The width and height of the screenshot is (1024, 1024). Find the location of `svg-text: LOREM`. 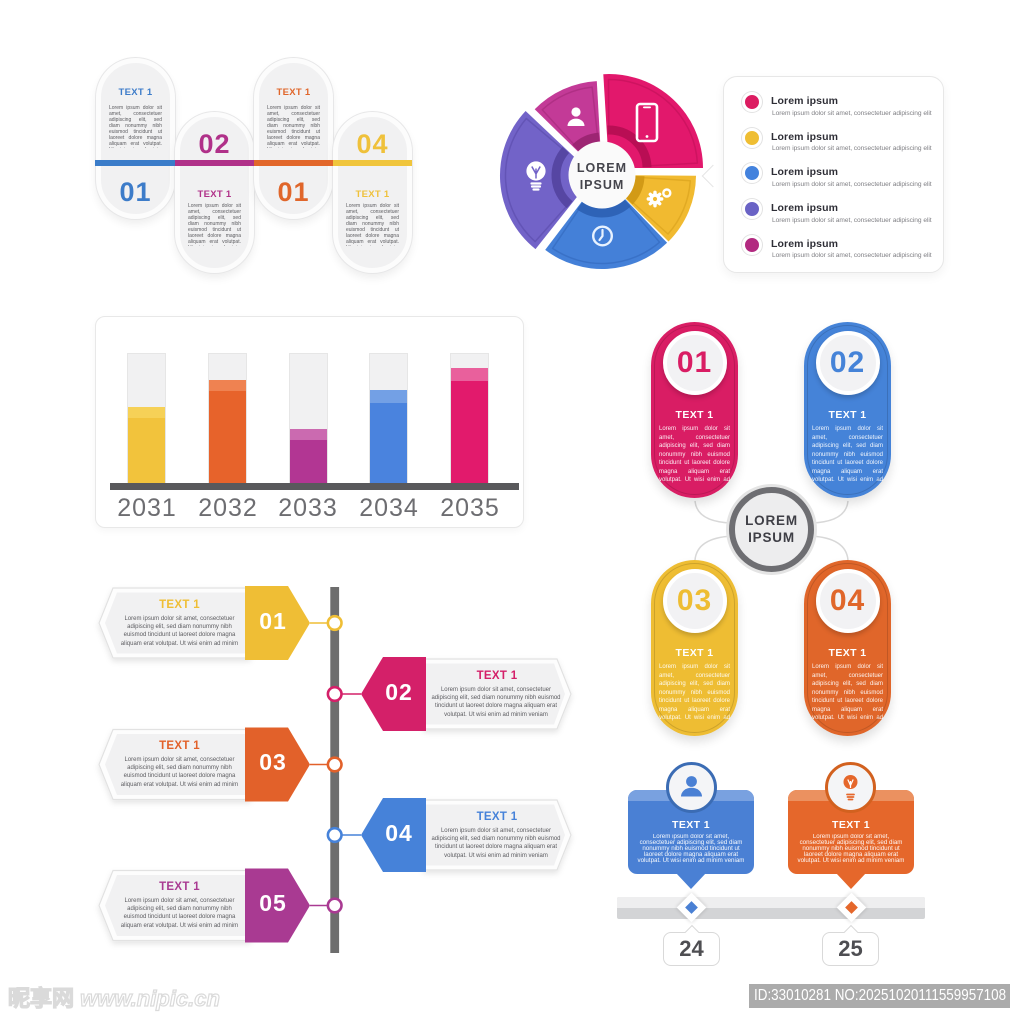

svg-text: LOREM is located at coordinates (602, 168).